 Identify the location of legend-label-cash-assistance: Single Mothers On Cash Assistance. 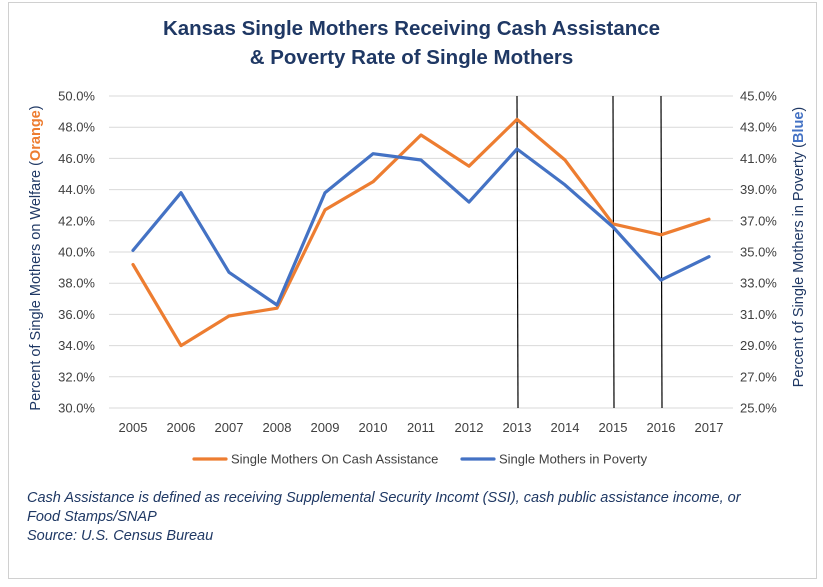
(334, 459).